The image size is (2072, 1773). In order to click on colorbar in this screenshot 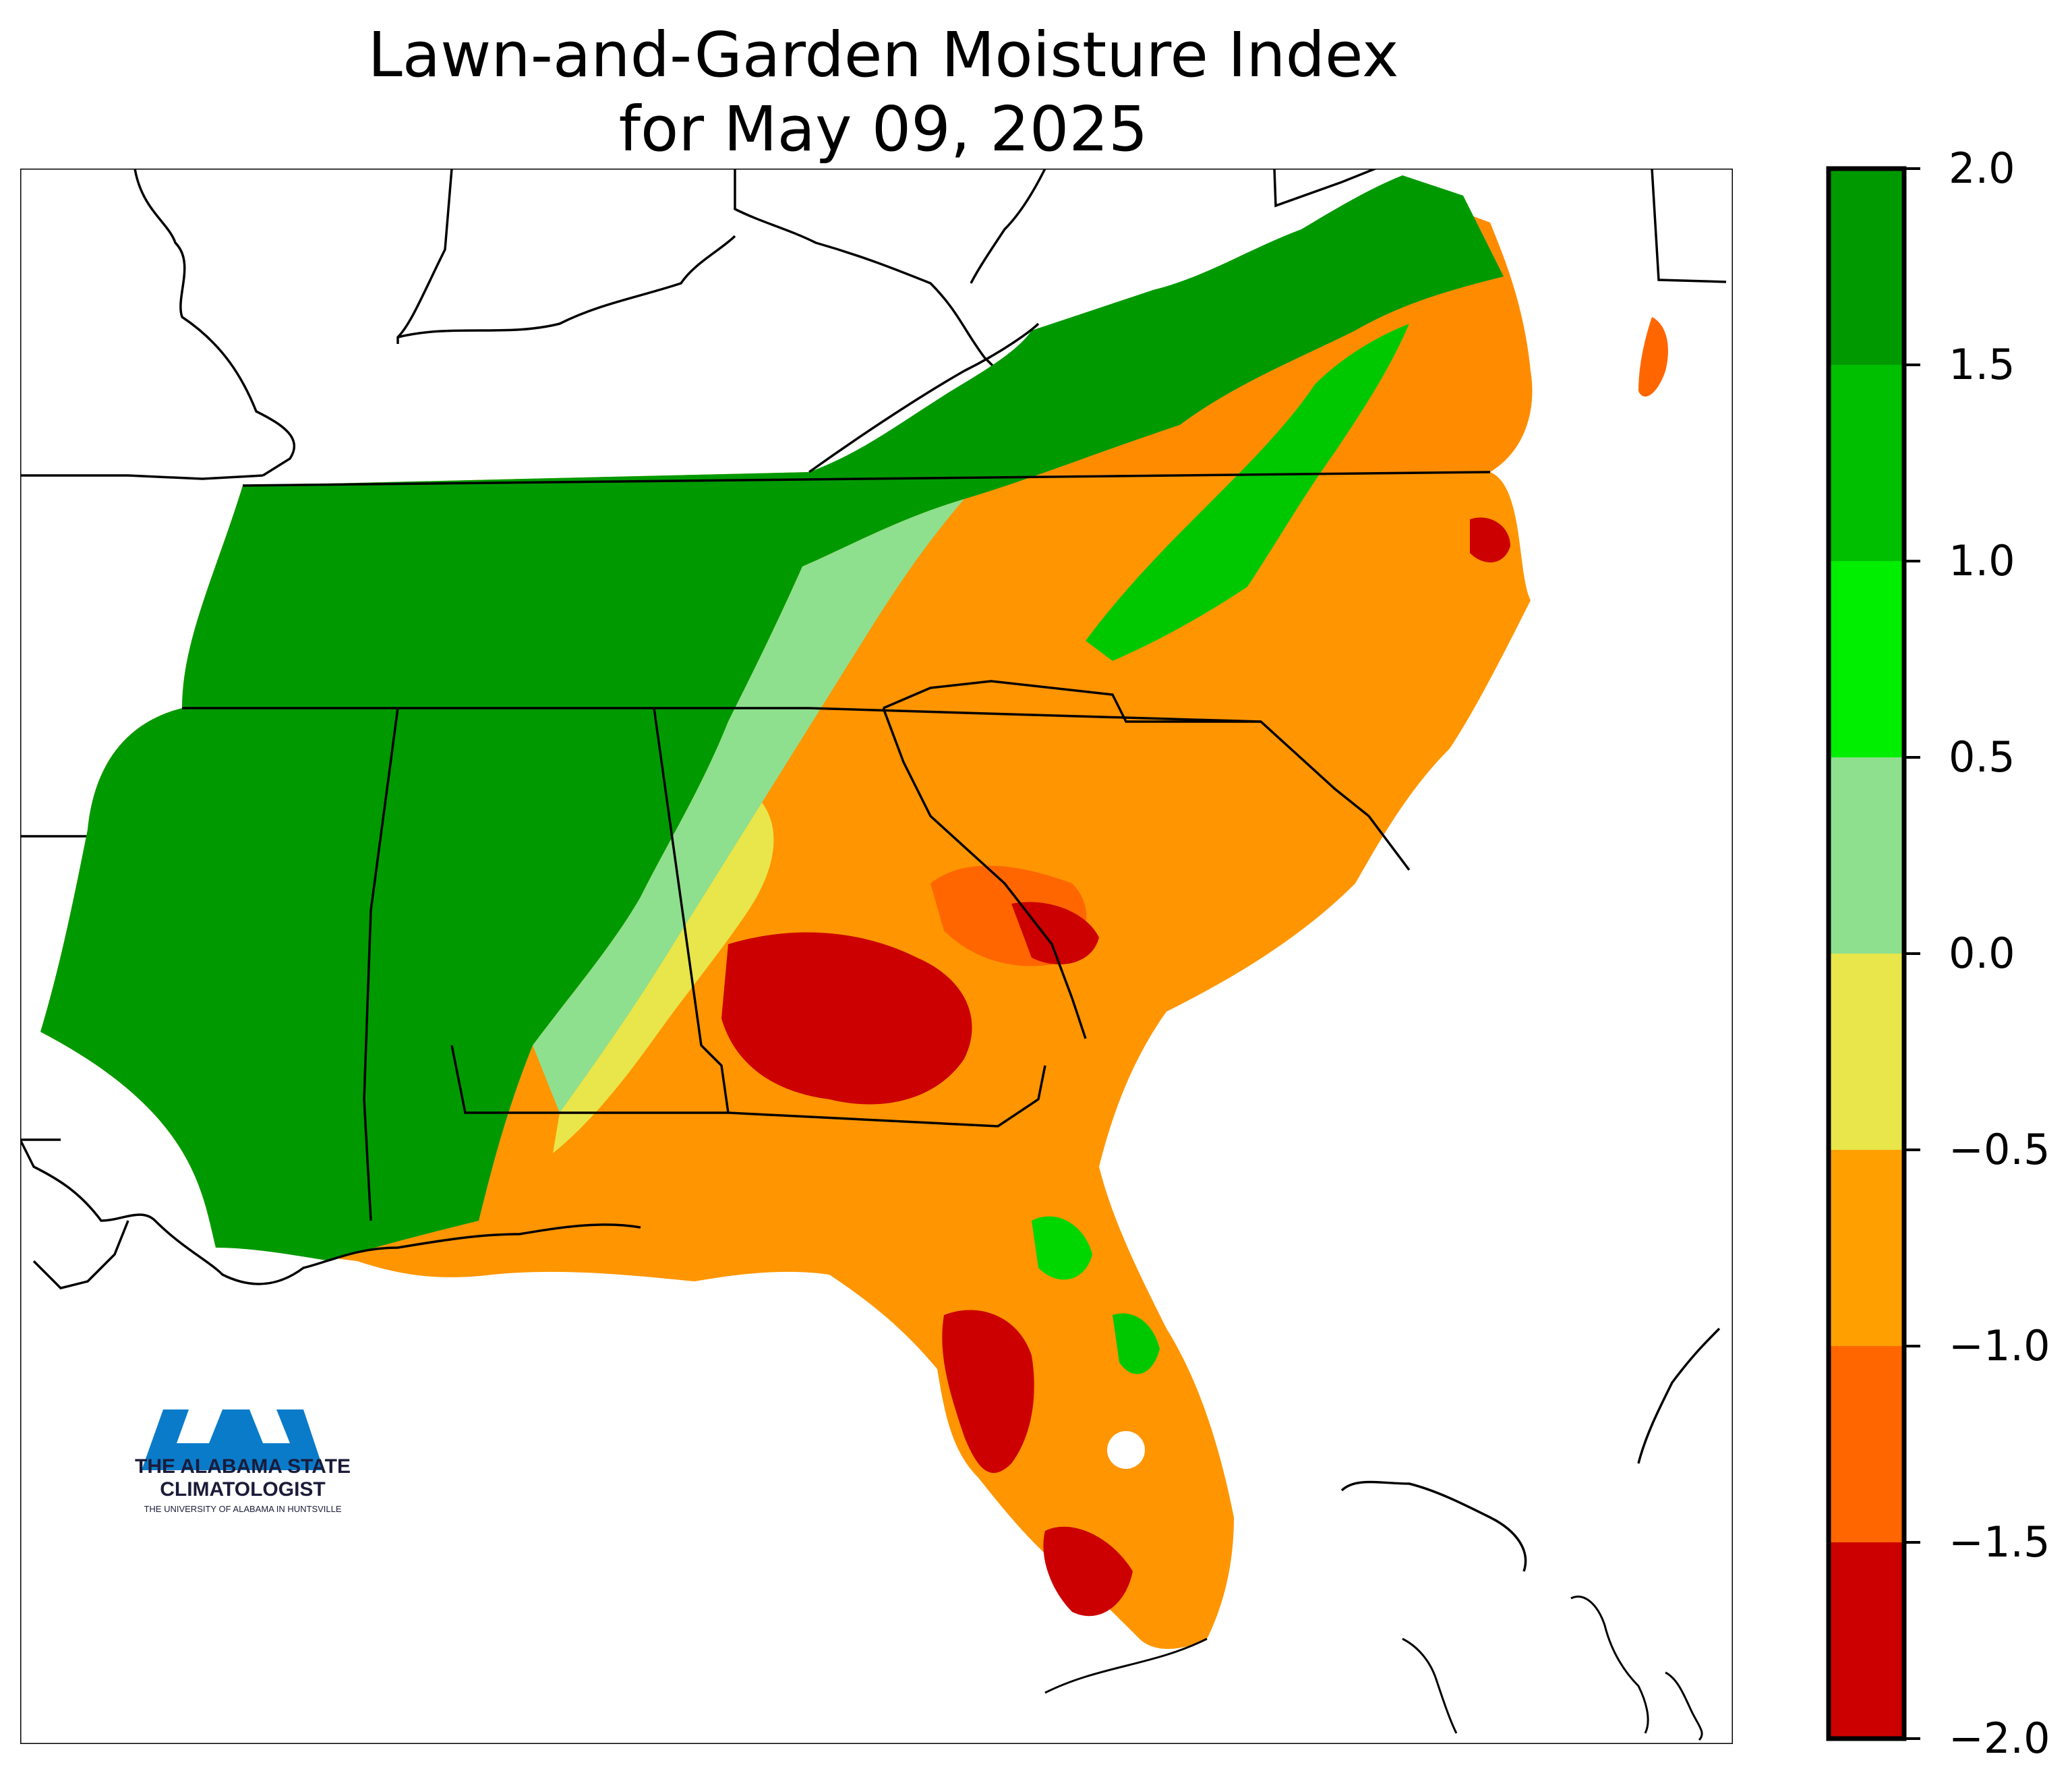, I will do `click(1873, 954)`.